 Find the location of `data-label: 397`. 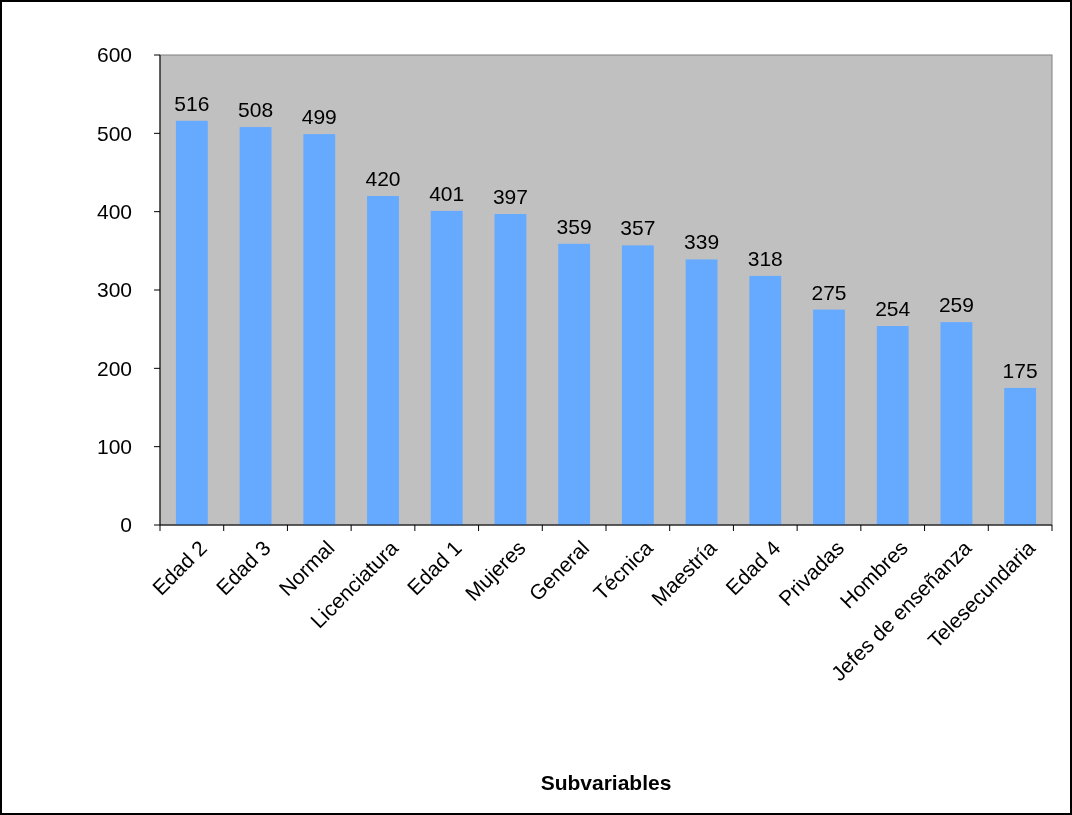

data-label: 397 is located at coordinates (510, 197).